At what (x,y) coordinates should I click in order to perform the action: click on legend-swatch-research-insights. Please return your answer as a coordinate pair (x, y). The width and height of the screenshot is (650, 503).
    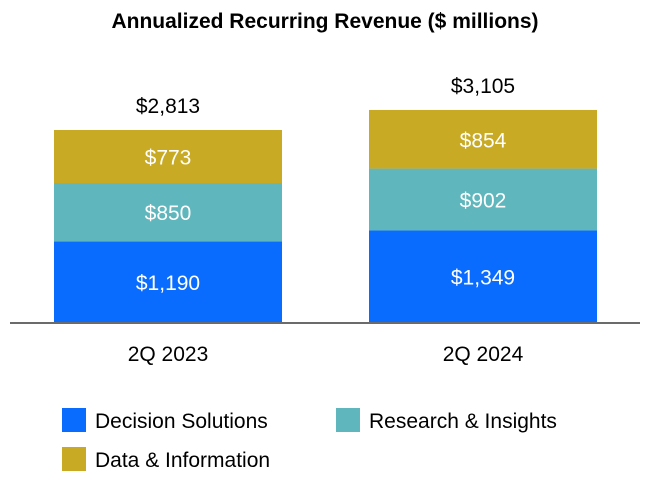
    Looking at the image, I should click on (348, 420).